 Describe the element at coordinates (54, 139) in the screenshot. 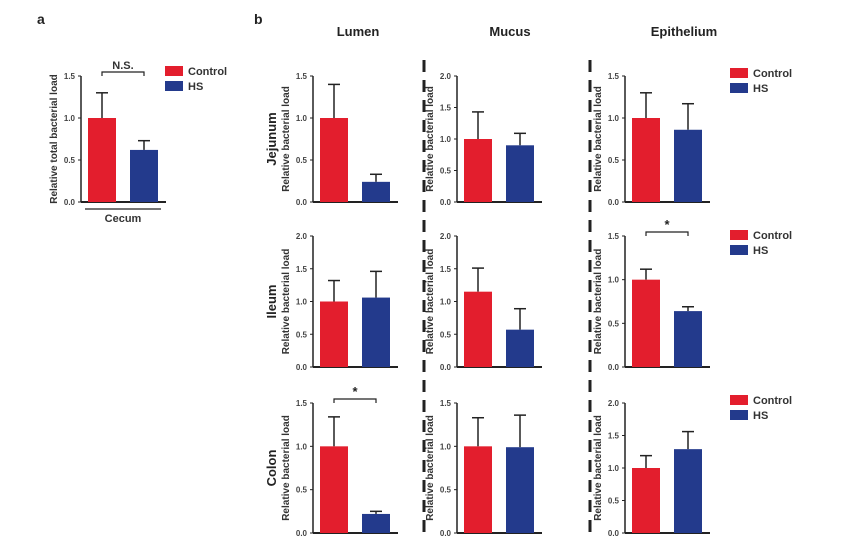

I see `y-axis-label: Relative total bacterial load` at that location.